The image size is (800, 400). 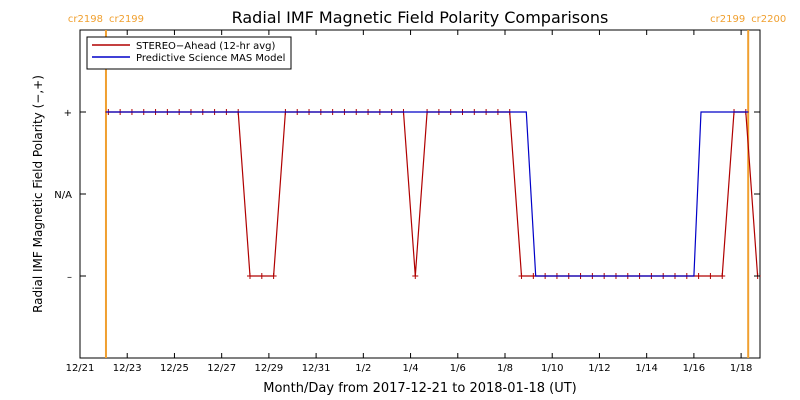 I want to click on x-tick-label-11: 1/12, so click(x=599, y=368).